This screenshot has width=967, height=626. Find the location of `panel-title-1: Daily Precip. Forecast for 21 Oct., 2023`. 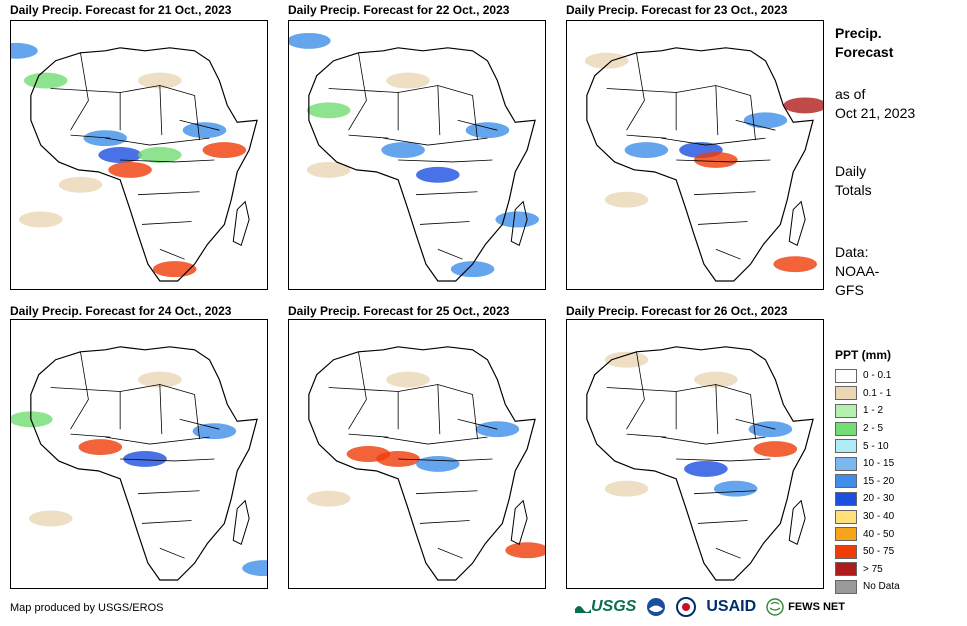

panel-title-1: Daily Precip. Forecast for 21 Oct., 2023 is located at coordinates (121, 10).